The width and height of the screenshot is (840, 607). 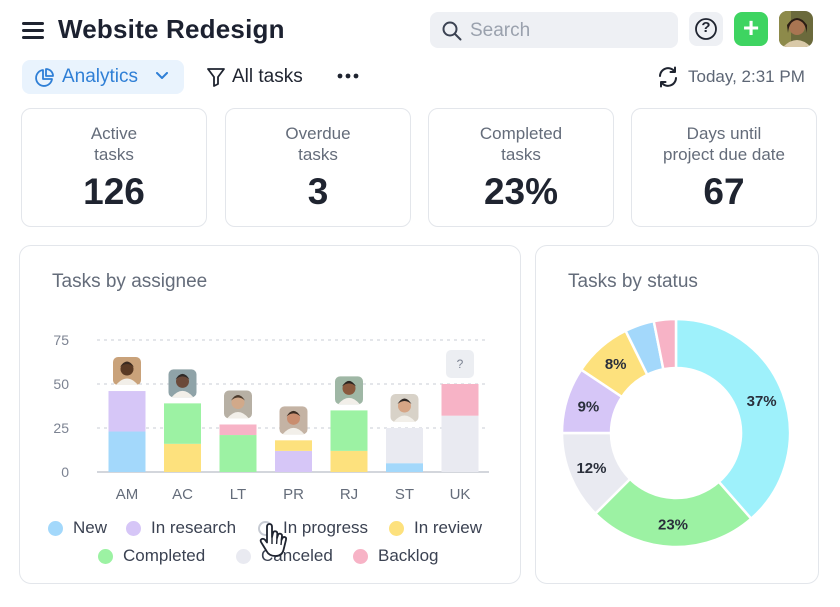 I want to click on refresh-status: Today, 2:31 PM, so click(x=736, y=77).